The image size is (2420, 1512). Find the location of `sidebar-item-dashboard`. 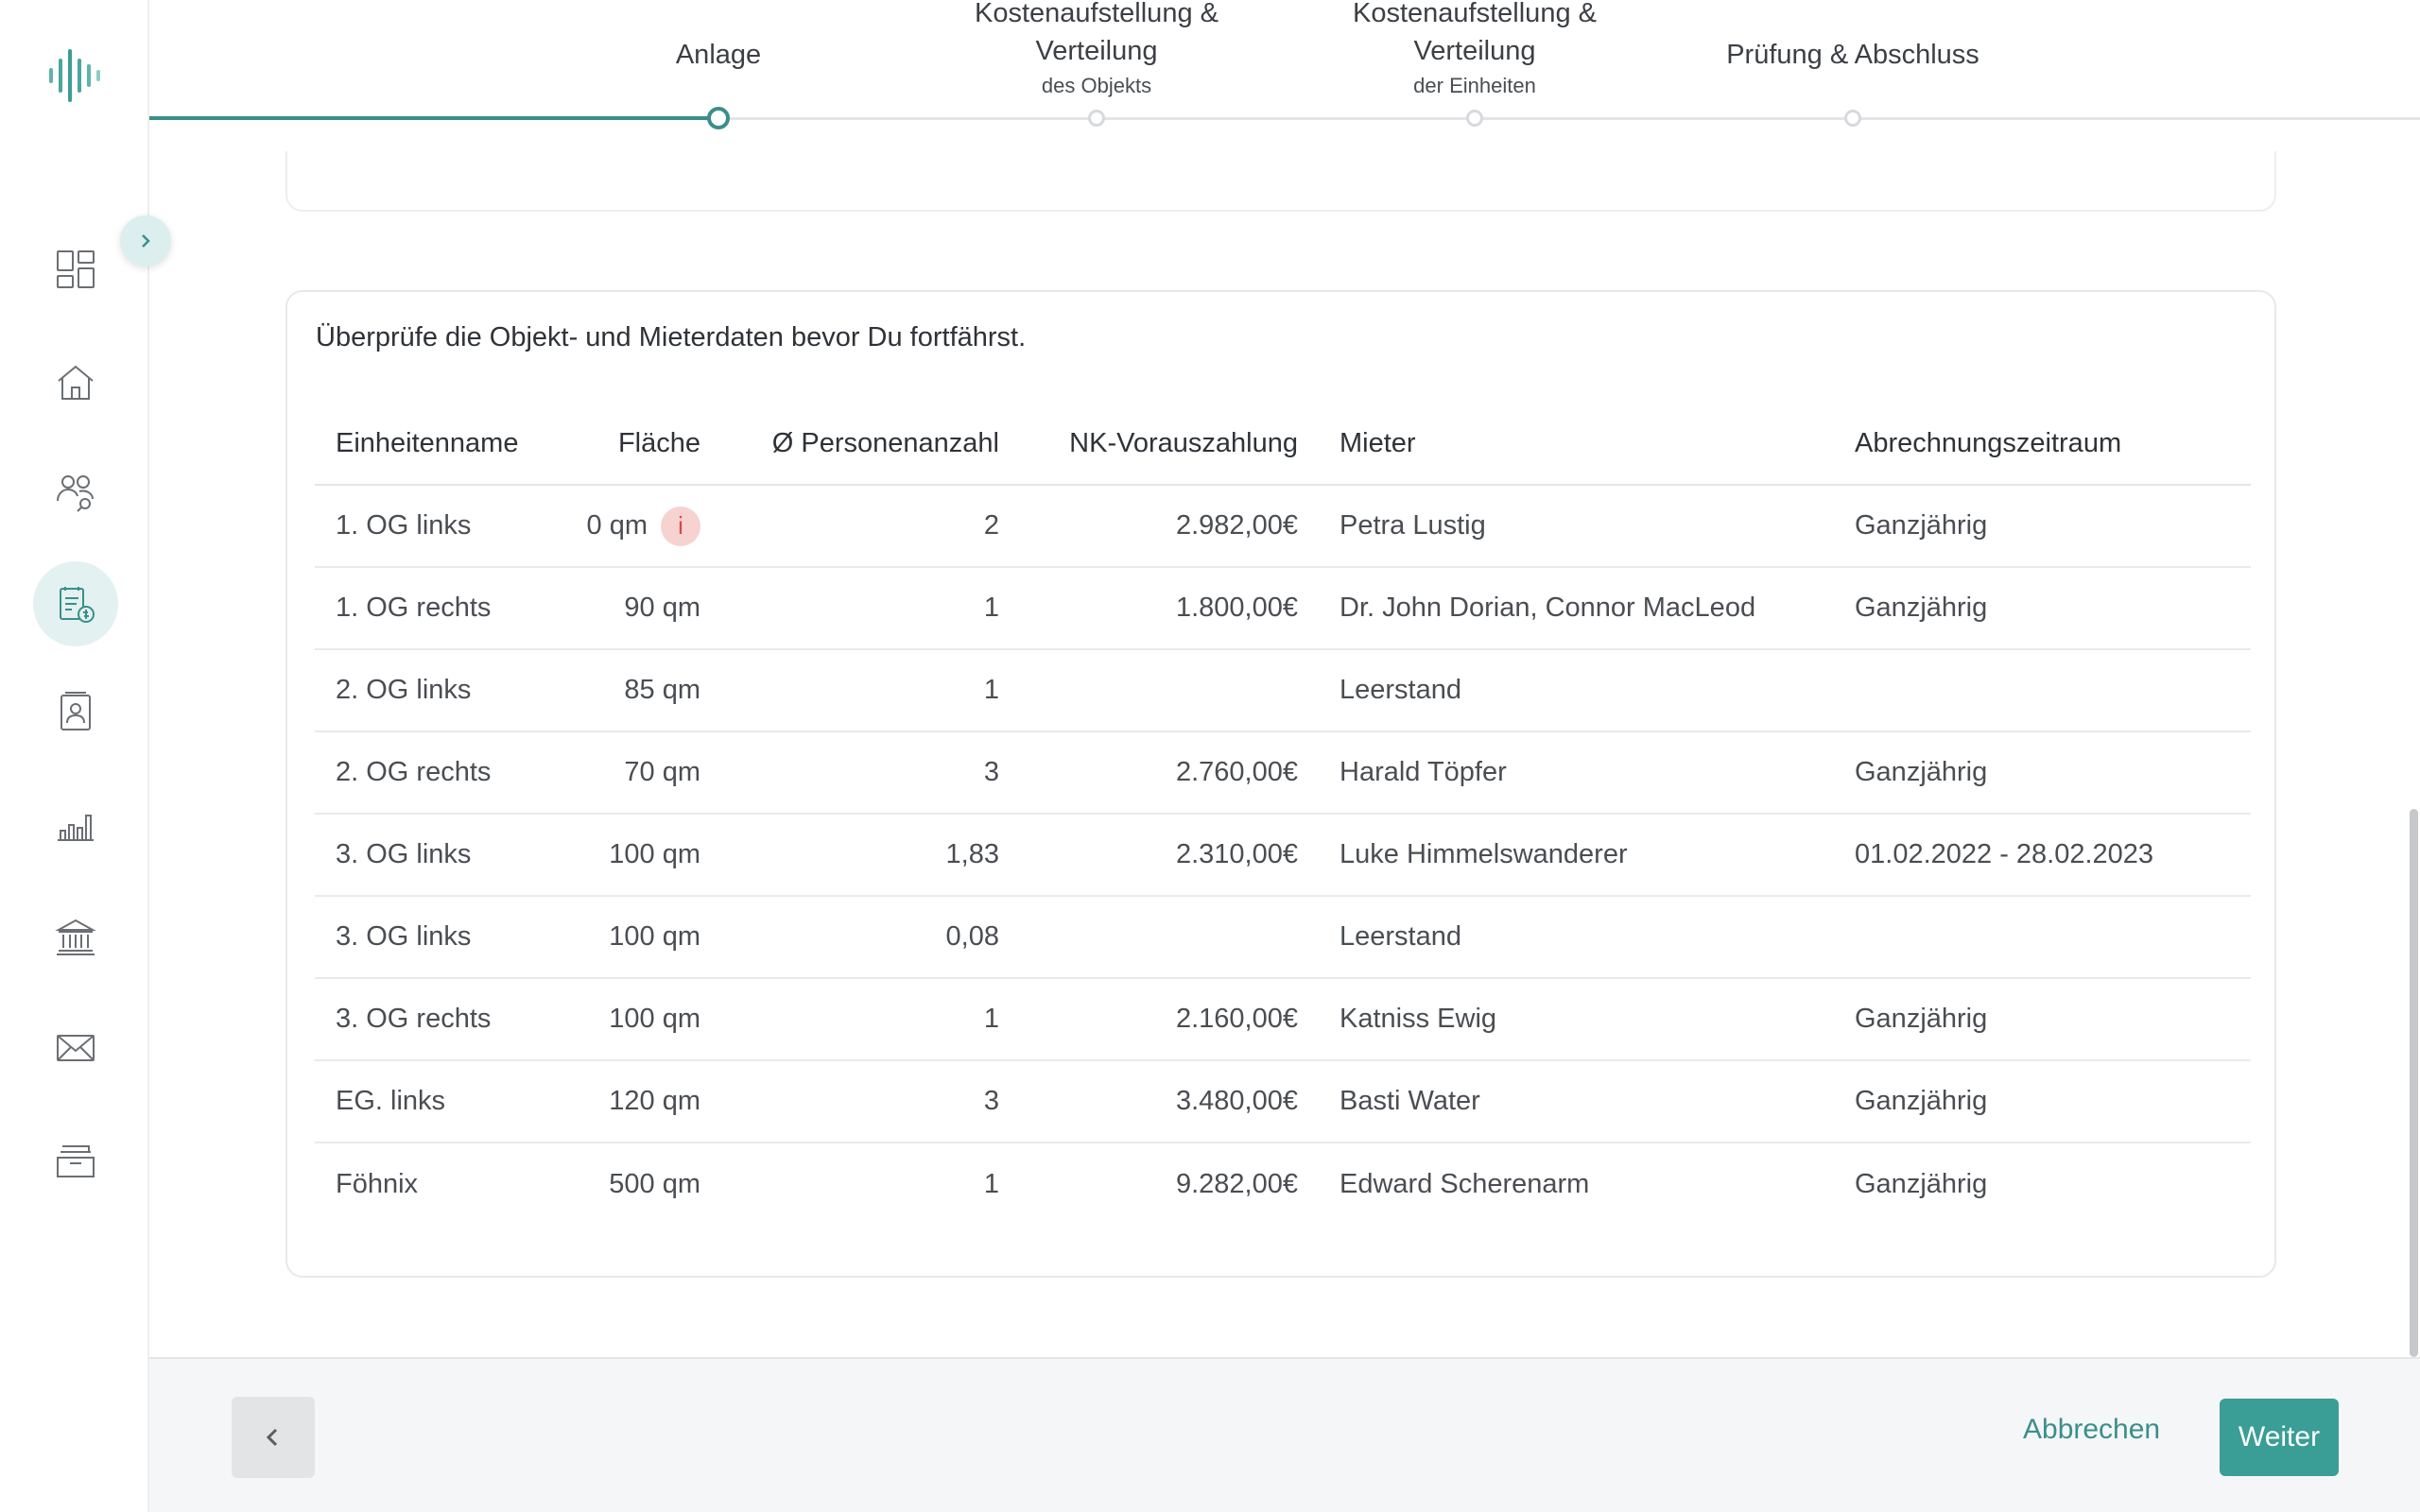

sidebar-item-dashboard is located at coordinates (75, 269).